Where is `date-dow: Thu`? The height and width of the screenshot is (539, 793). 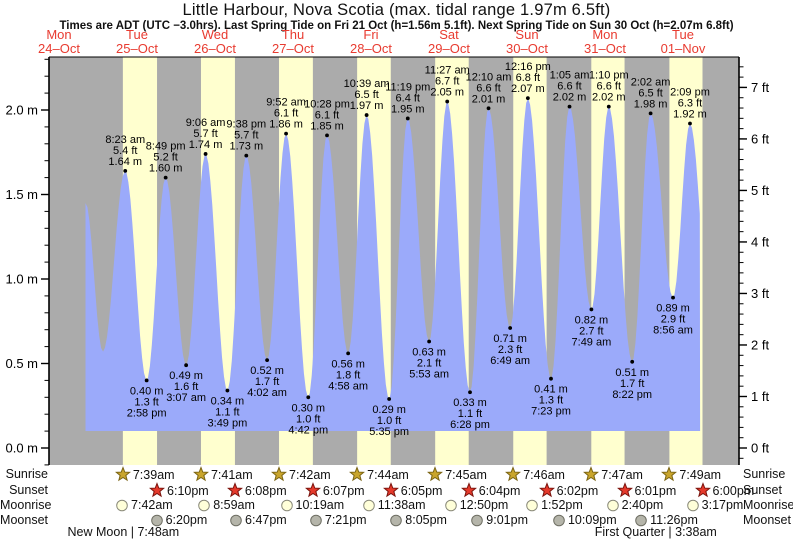 date-dow: Thu is located at coordinates (293, 34).